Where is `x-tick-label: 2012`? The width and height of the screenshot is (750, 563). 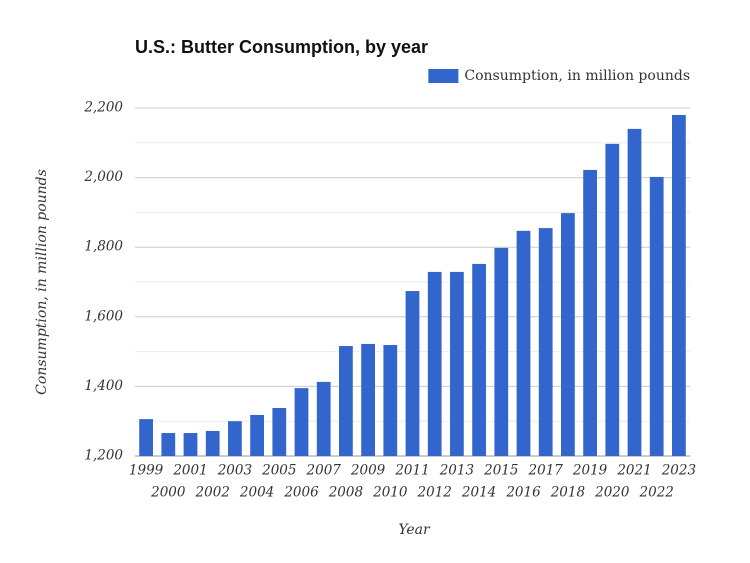
x-tick-label: 2012 is located at coordinates (434, 493).